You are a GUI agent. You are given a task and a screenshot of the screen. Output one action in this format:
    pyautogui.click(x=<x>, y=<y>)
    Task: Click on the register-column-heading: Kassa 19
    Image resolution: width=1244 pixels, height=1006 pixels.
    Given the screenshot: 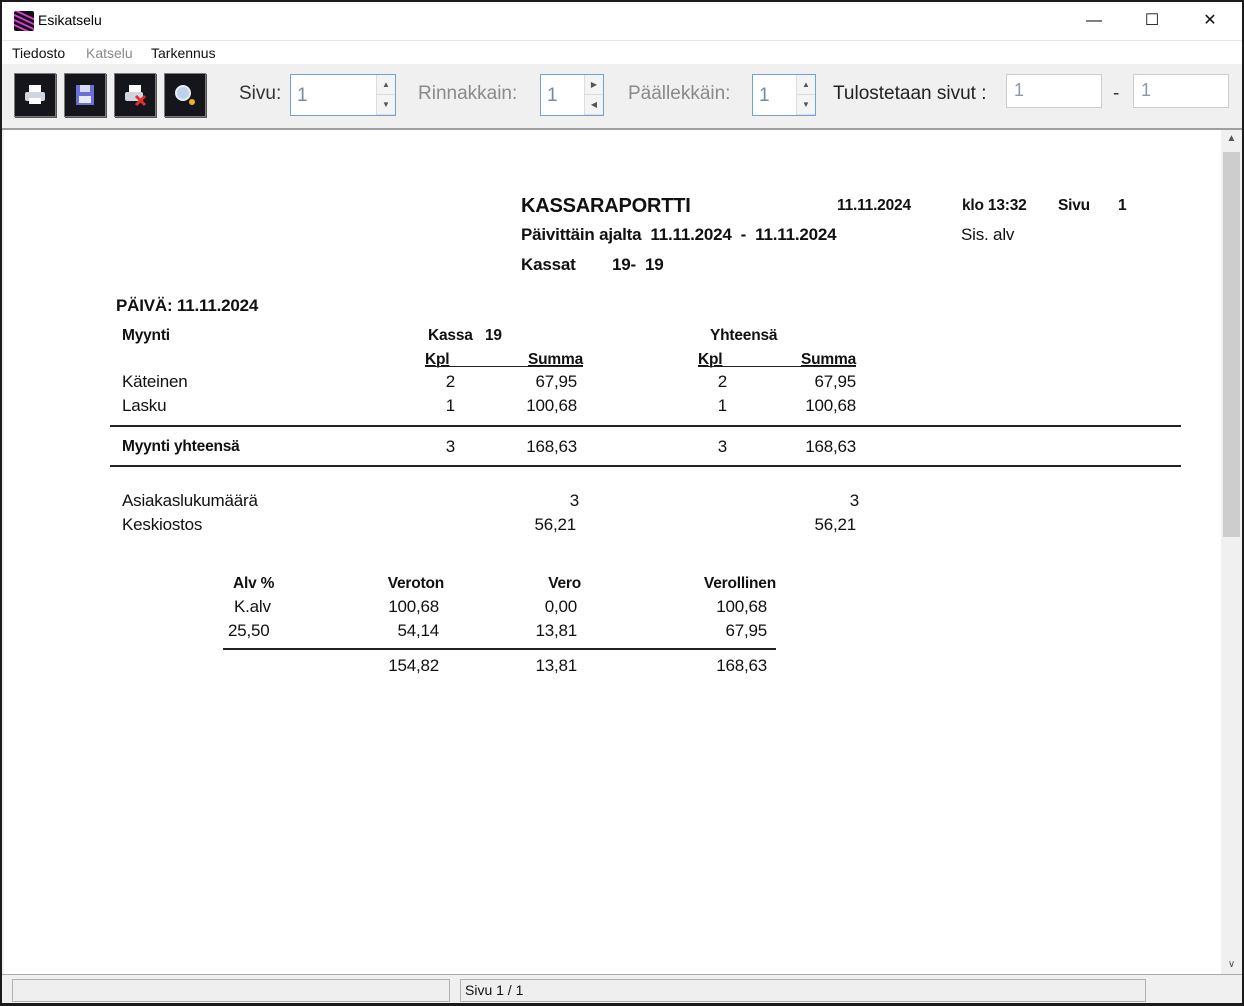 What is the action you would take?
    pyautogui.click(x=465, y=335)
    